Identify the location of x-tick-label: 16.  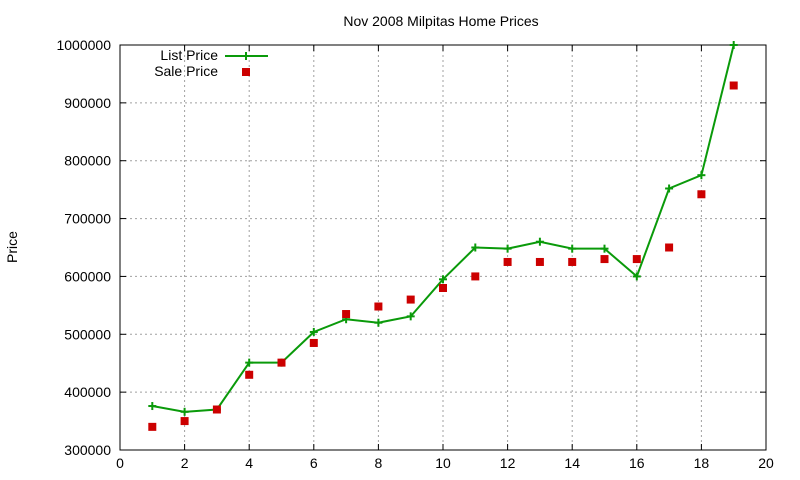
(637, 463).